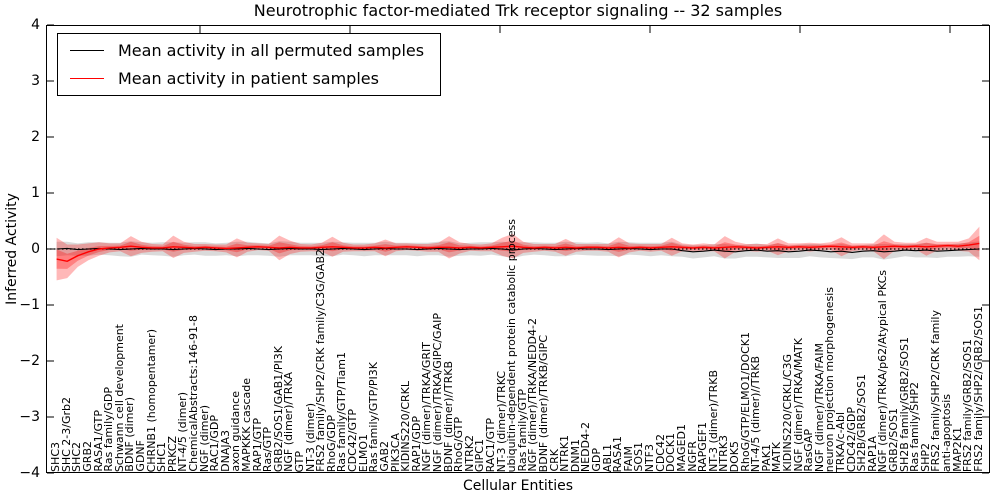  I want to click on legend-label: Mean activity in all permuted samples, so click(271, 50).